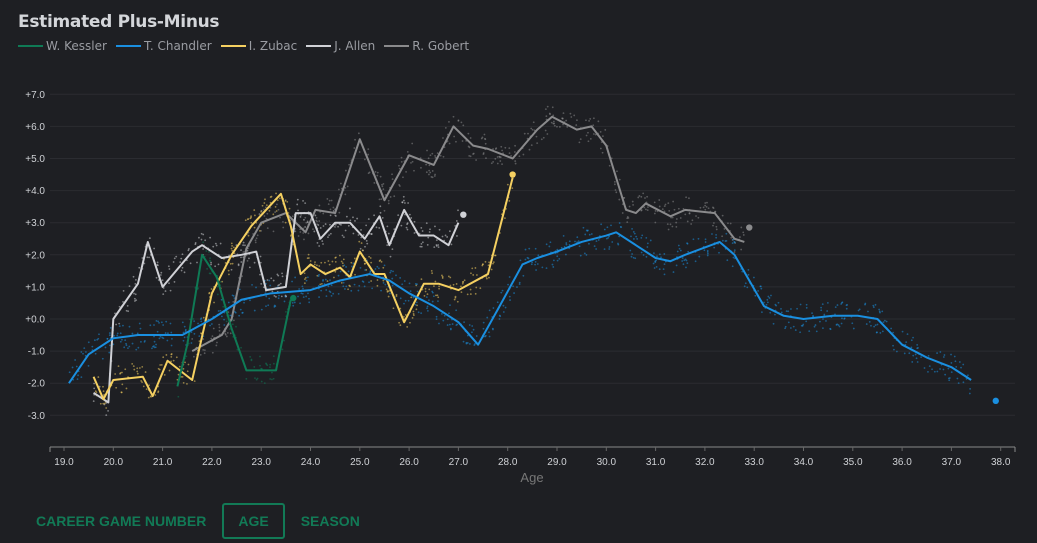 This screenshot has width=1037, height=543. Describe the element at coordinates (258, 46) in the screenshot. I see `legend-item-zubac: I. Zubac` at that location.